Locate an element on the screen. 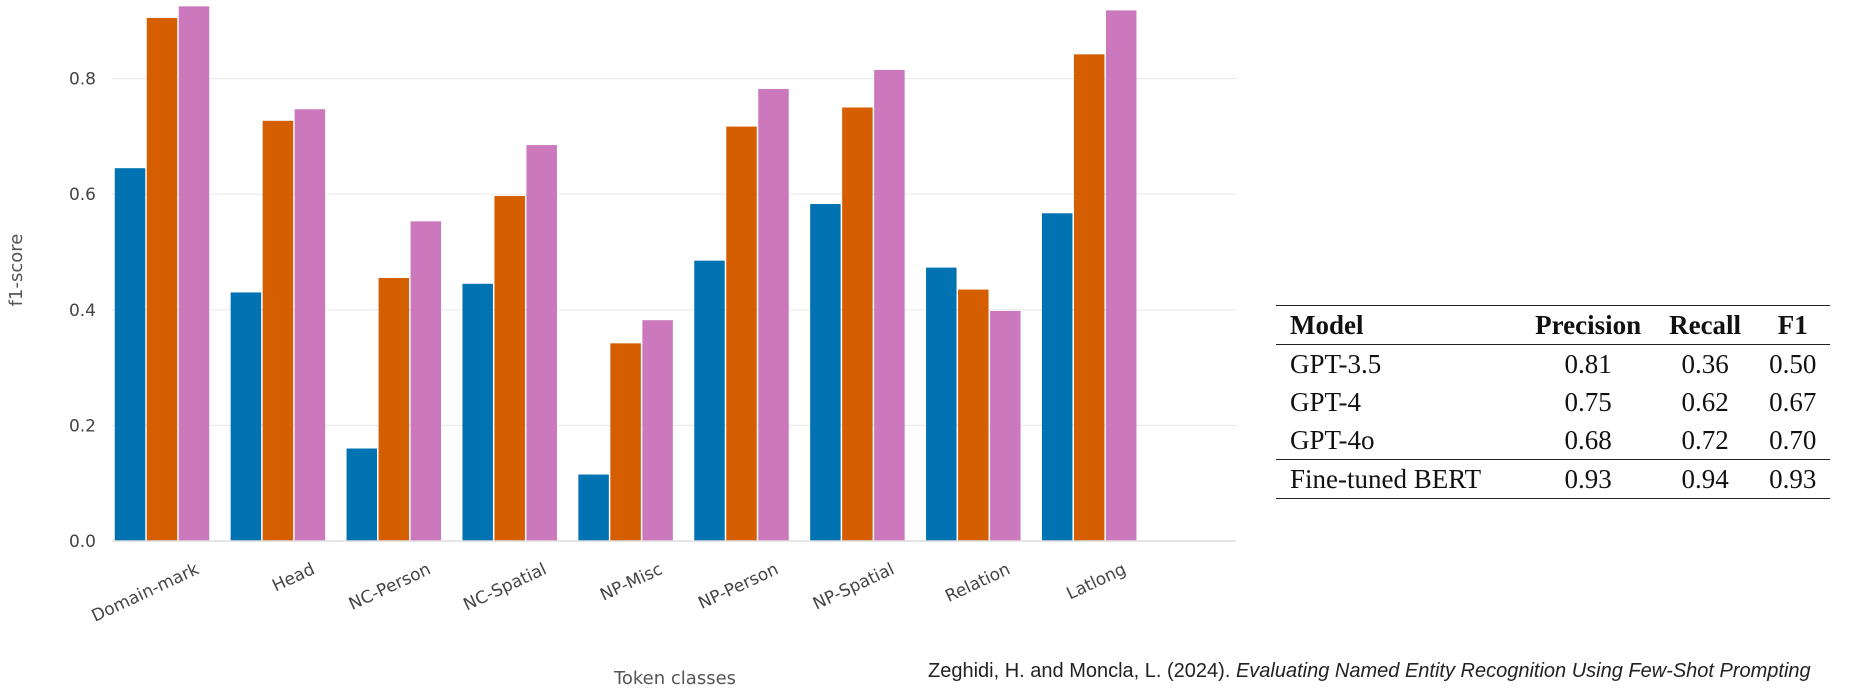 The width and height of the screenshot is (1874, 690). bar-gpt4o-domain-mark is located at coordinates (194, 274).